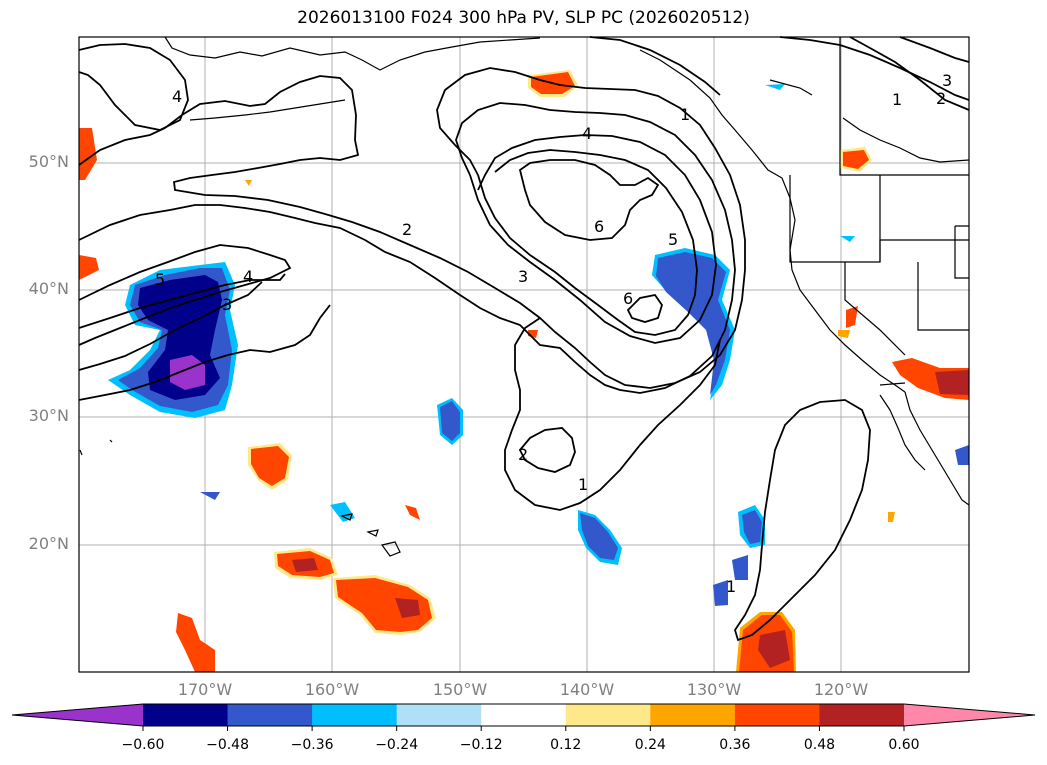 Image resolution: width=1047 pixels, height=765 pixels. I want to click on colorbar-tick-label: −0.24, so click(397, 745).